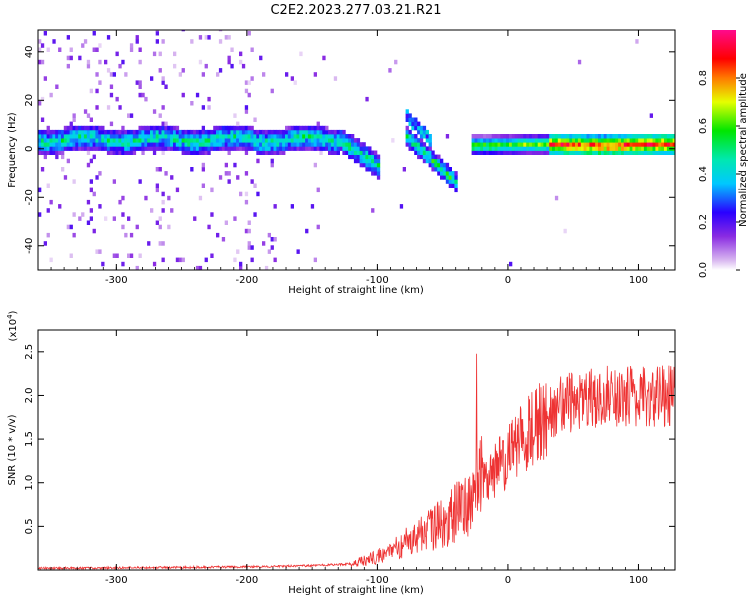  What do you see at coordinates (724, 150) in the screenshot?
I see `colorbar-gradient` at bounding box center [724, 150].